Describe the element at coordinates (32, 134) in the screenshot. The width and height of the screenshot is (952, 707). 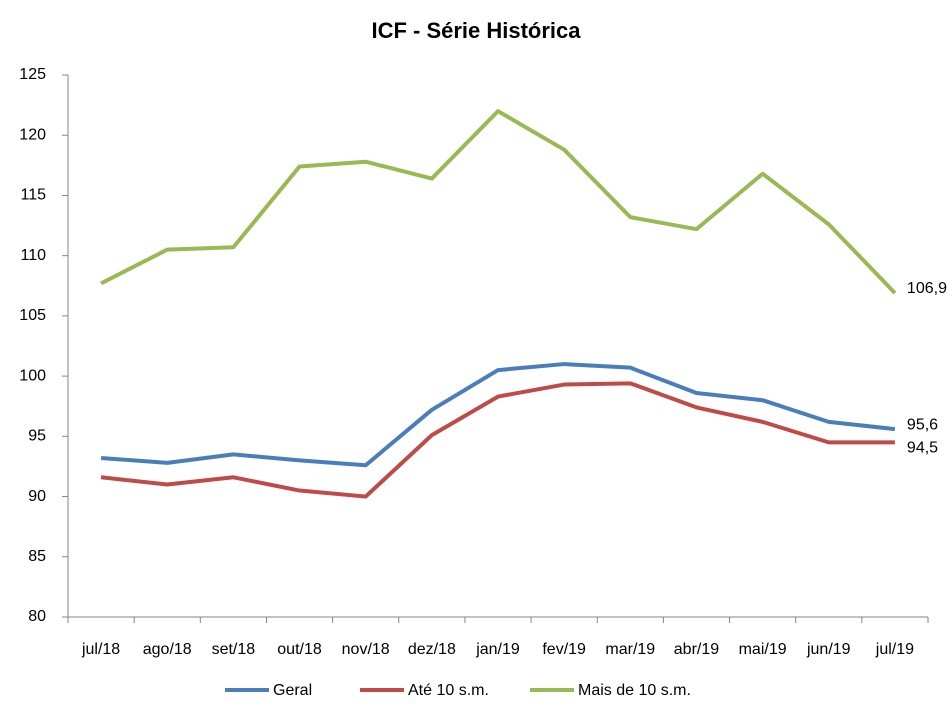
I see `y-tick-label: 120` at that location.